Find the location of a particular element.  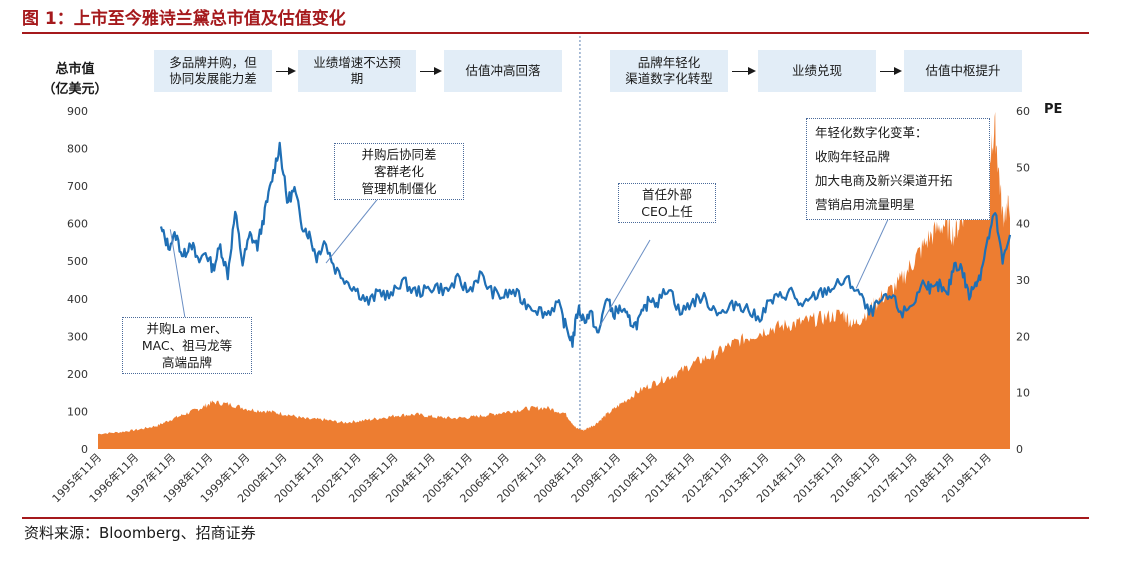

right-tick-label: 20 is located at coordinates (1023, 336).